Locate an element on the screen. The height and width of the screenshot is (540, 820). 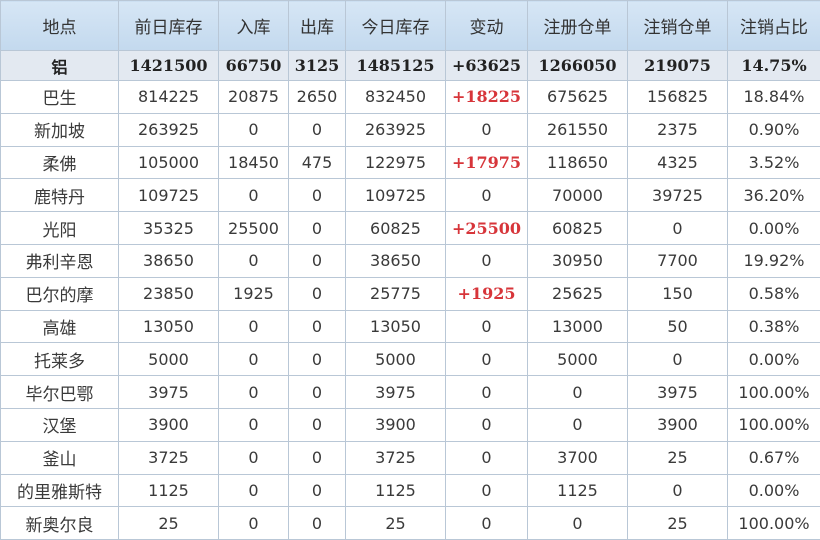
cell-outbound: 3125 is located at coordinates (317, 66).